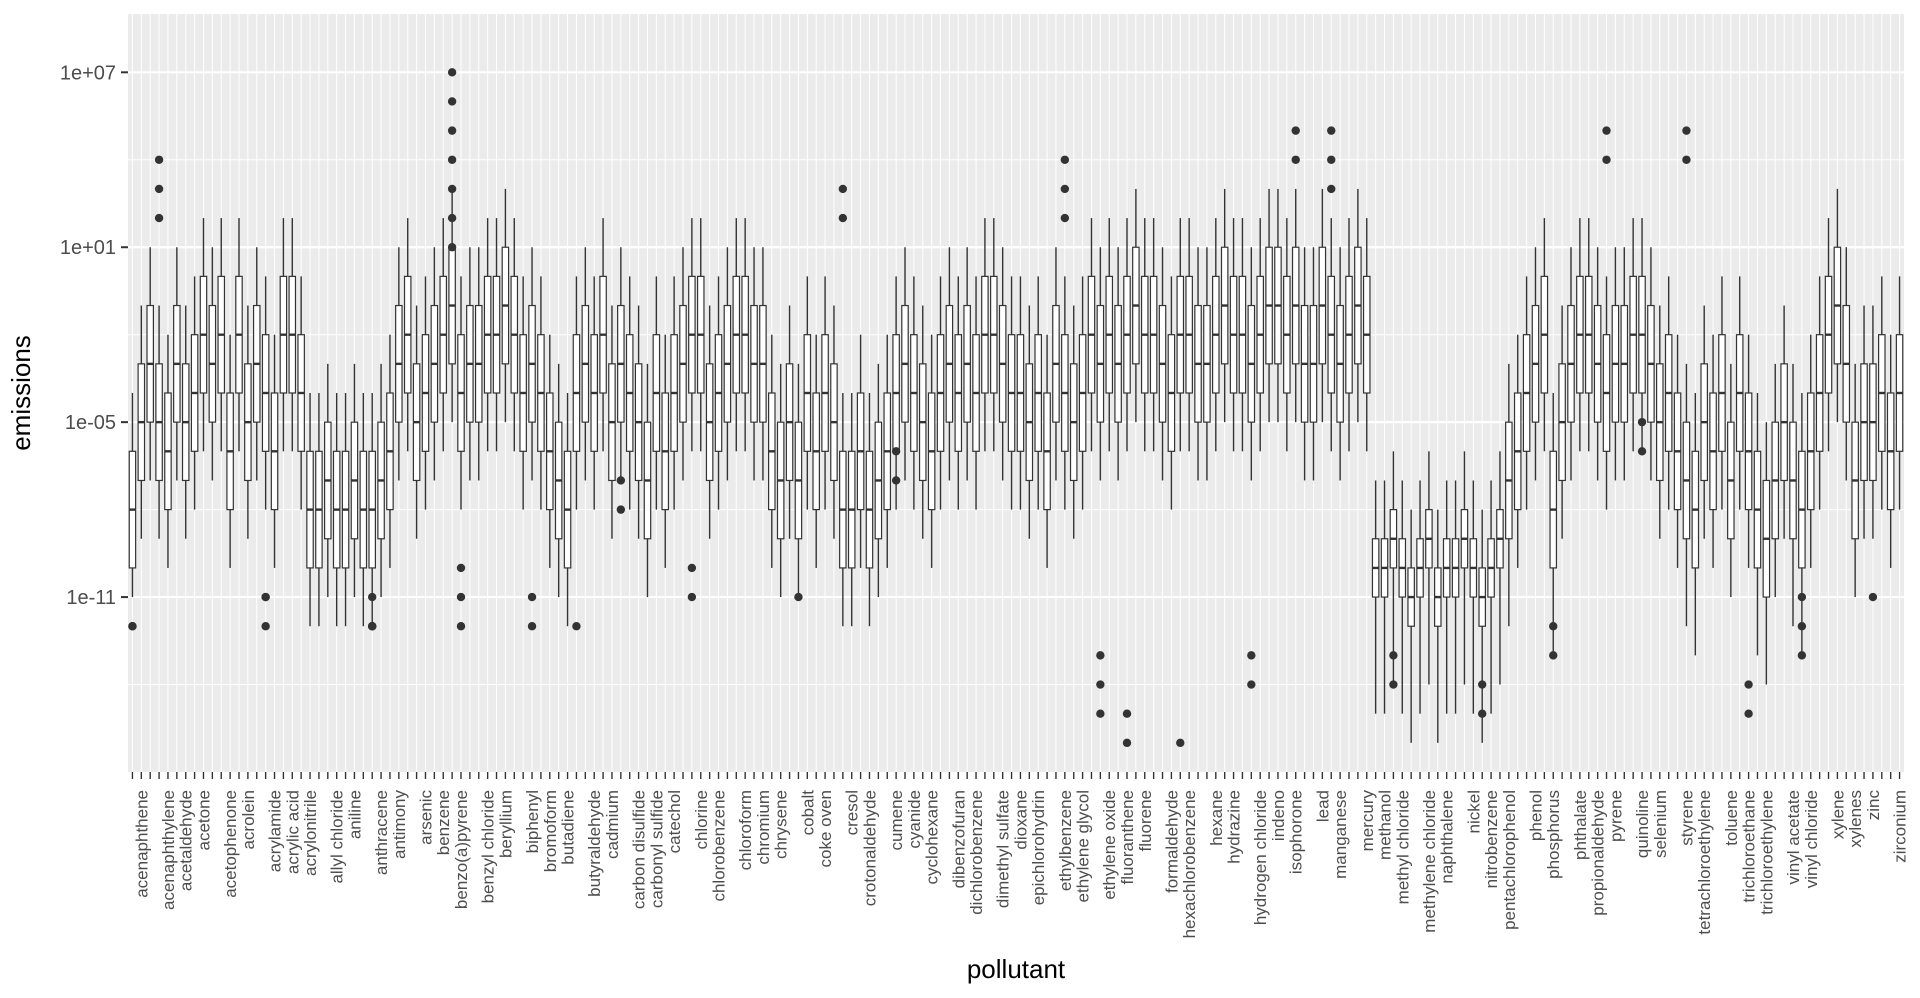  I want to click on x-tick-label: epichlorohydrin, so click(1038, 847).